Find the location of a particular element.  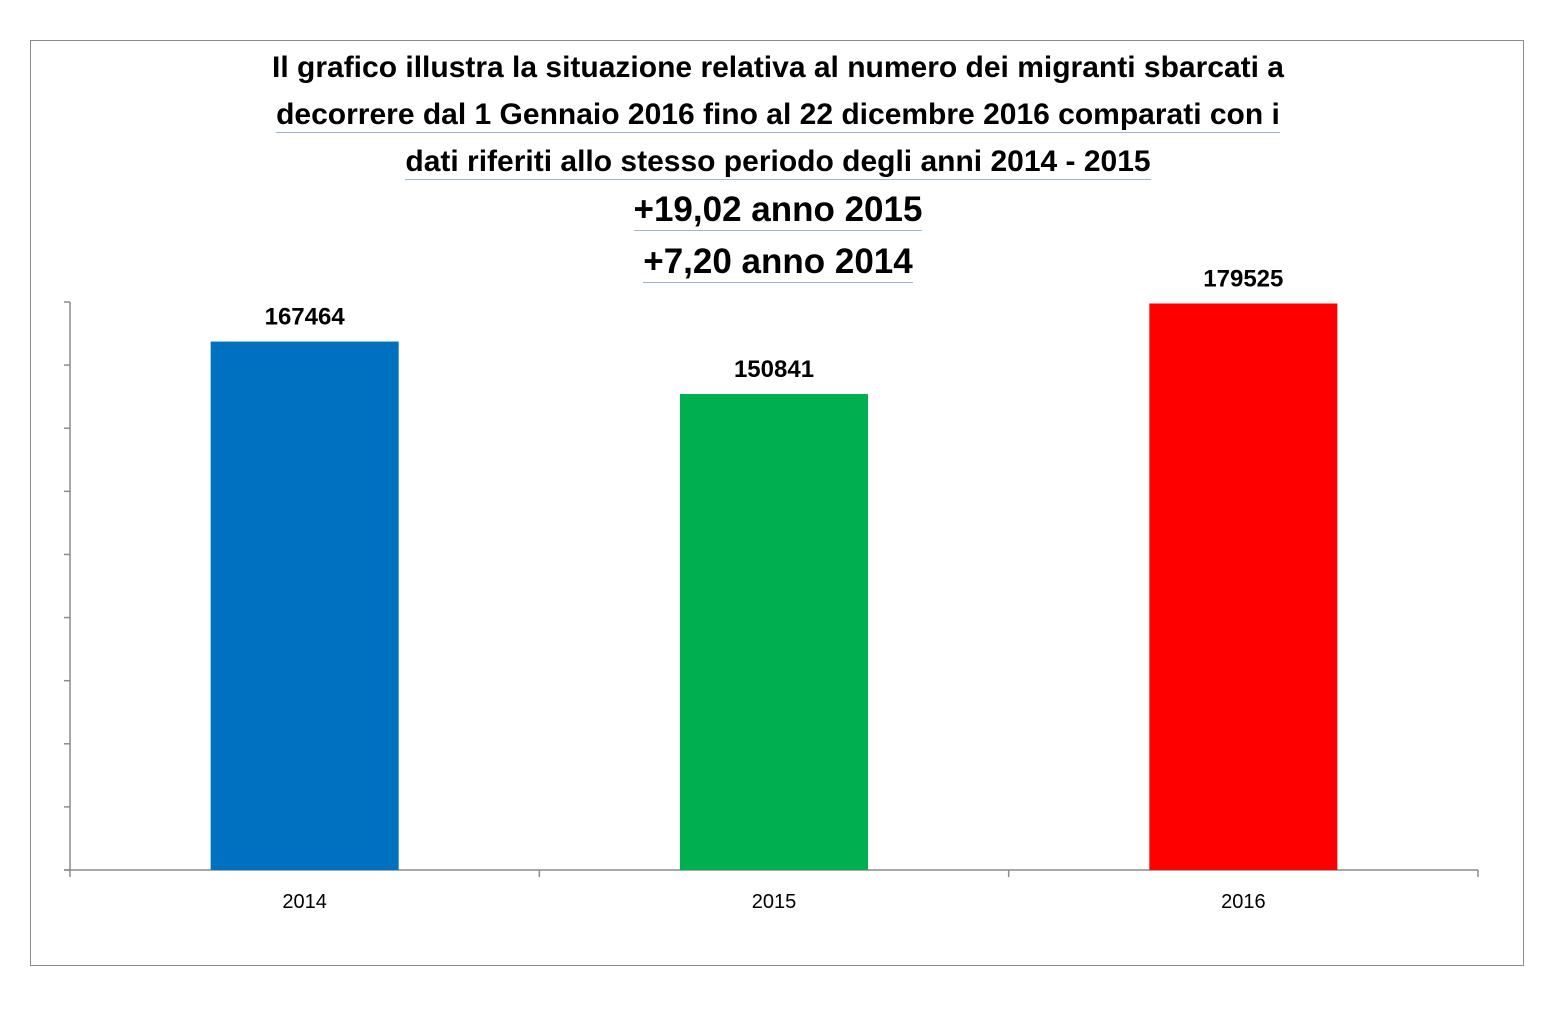

bar-2016 is located at coordinates (1243, 586).